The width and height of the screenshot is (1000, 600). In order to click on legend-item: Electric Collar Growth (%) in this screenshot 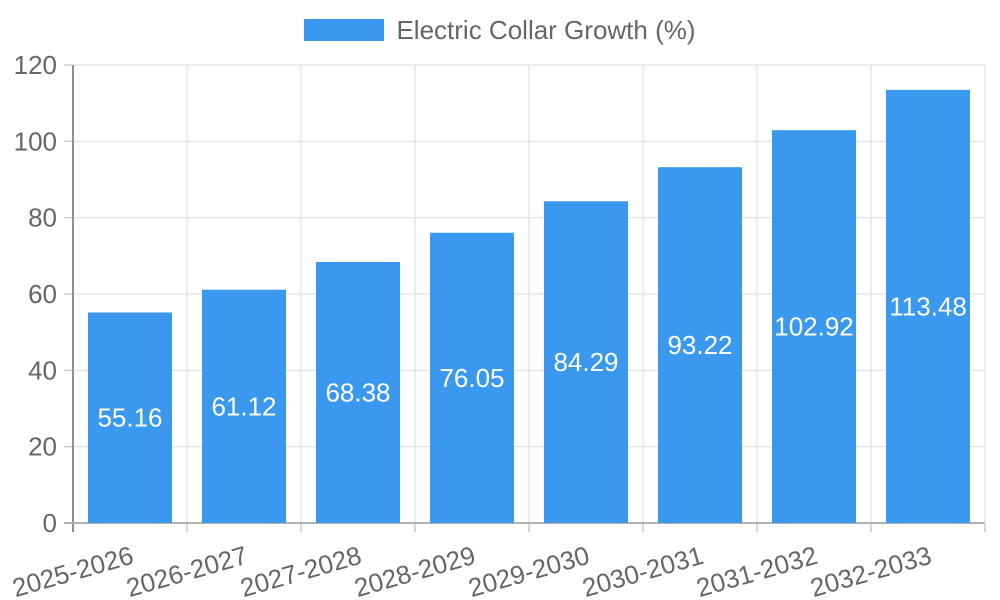, I will do `click(500, 30)`.